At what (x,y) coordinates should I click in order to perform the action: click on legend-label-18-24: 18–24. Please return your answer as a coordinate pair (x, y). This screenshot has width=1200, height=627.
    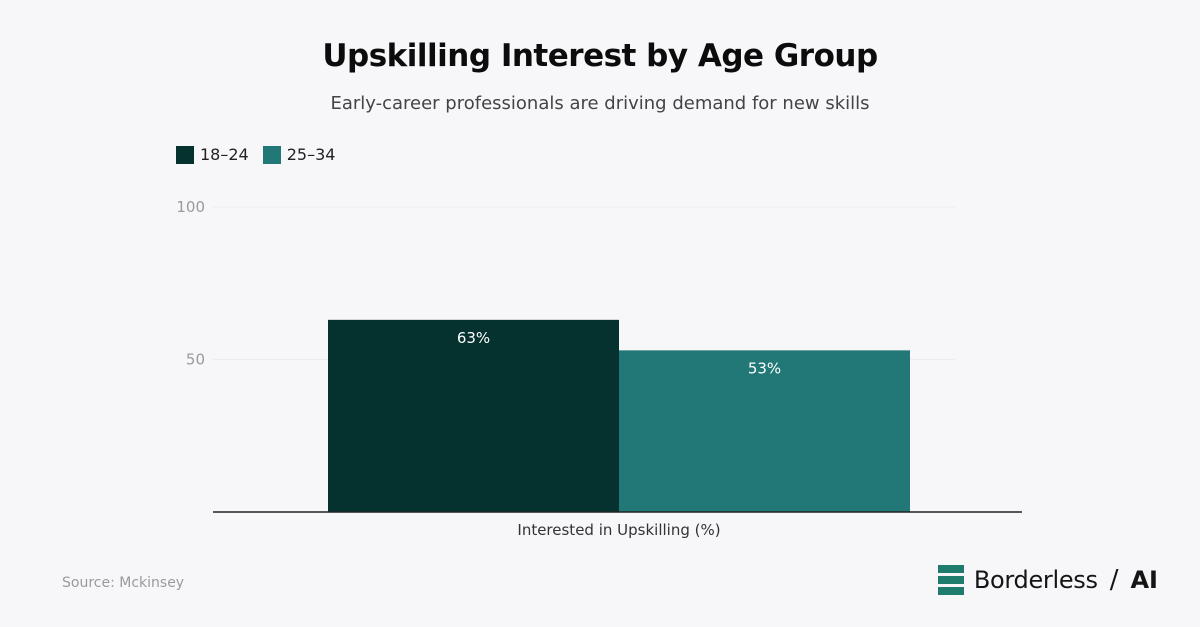
    Looking at the image, I should click on (224, 154).